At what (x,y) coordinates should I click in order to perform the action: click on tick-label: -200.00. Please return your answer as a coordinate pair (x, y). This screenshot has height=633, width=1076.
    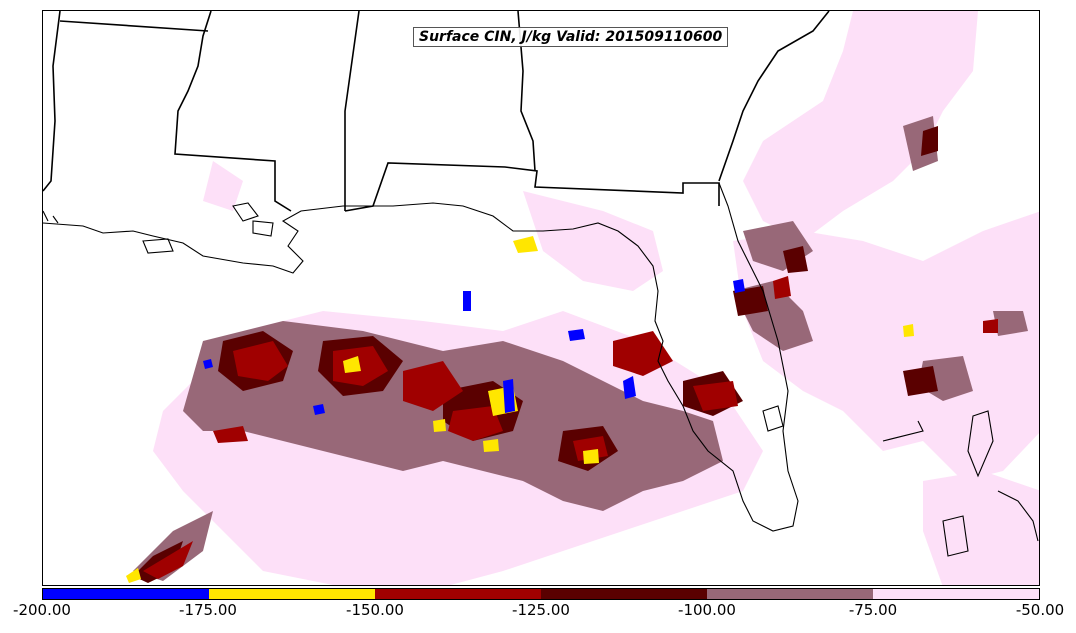
    Looking at the image, I should click on (42, 610).